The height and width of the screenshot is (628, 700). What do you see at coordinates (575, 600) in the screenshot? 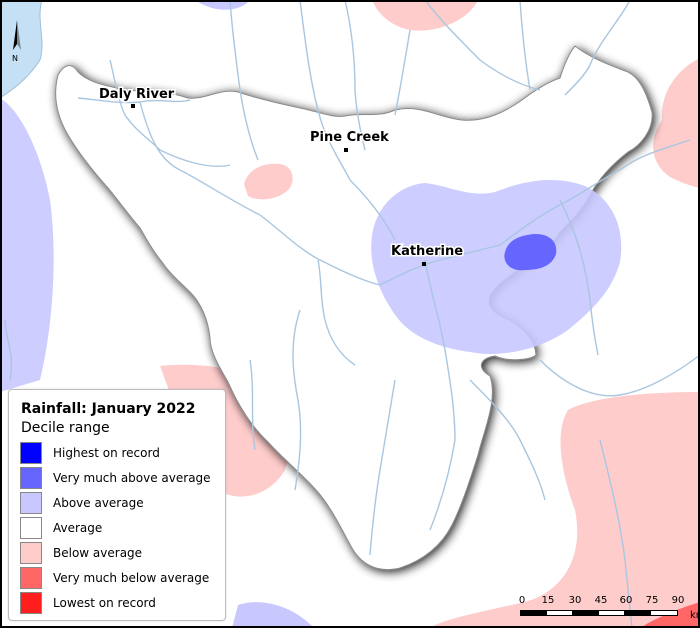
I see `scale-tick-label: 30` at bounding box center [575, 600].